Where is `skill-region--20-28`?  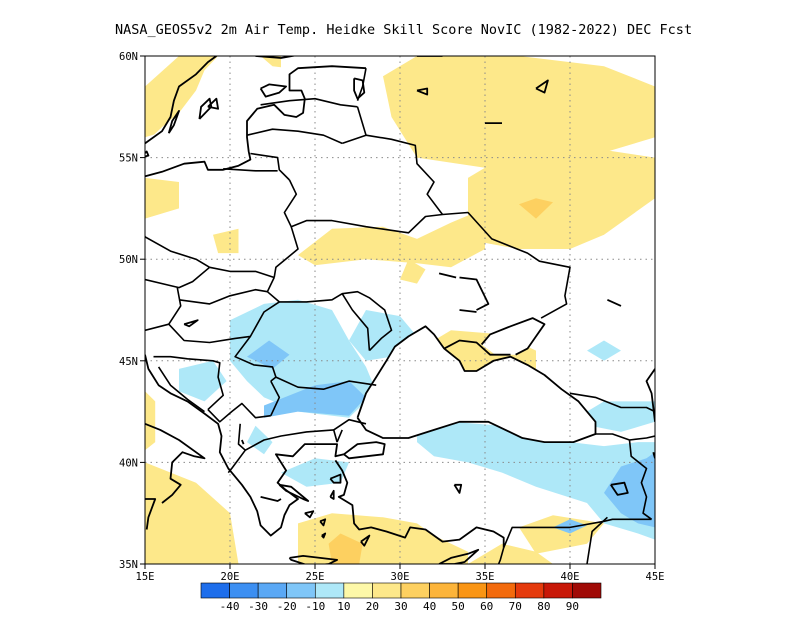 skill-region--20-28 is located at coordinates (629, 490).